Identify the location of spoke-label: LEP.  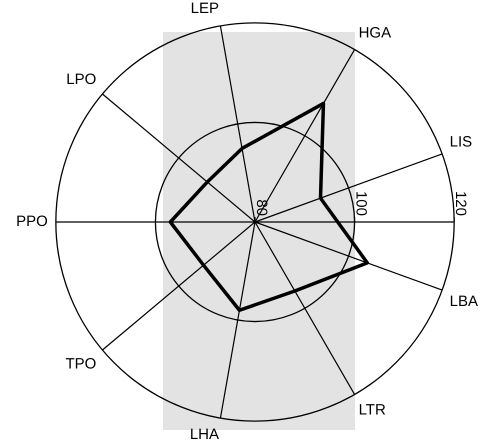
(205, 9).